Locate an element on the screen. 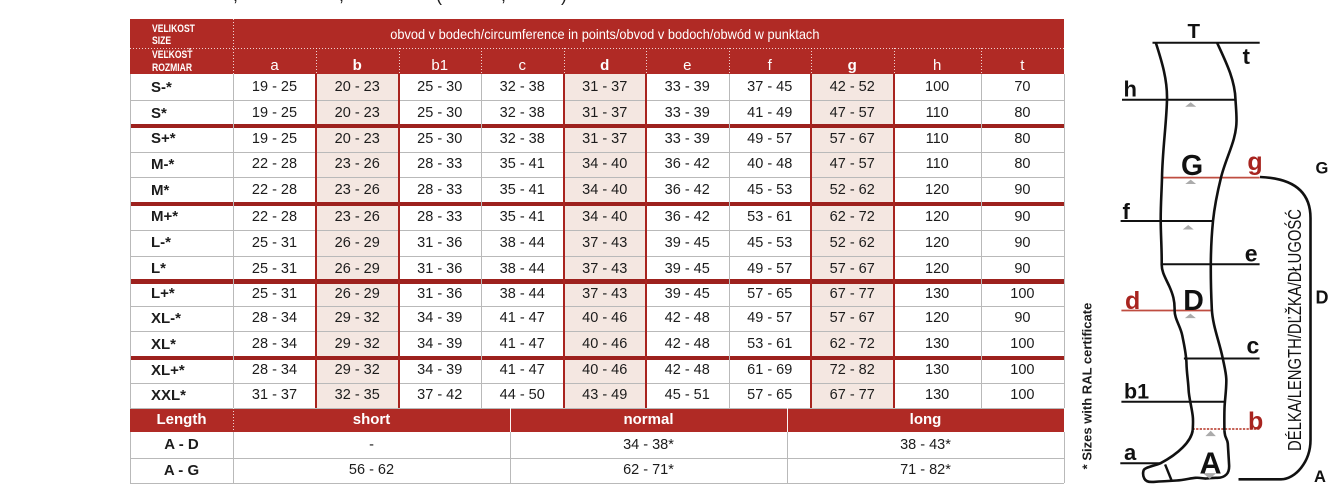  svg-text: h is located at coordinates (1130, 88).